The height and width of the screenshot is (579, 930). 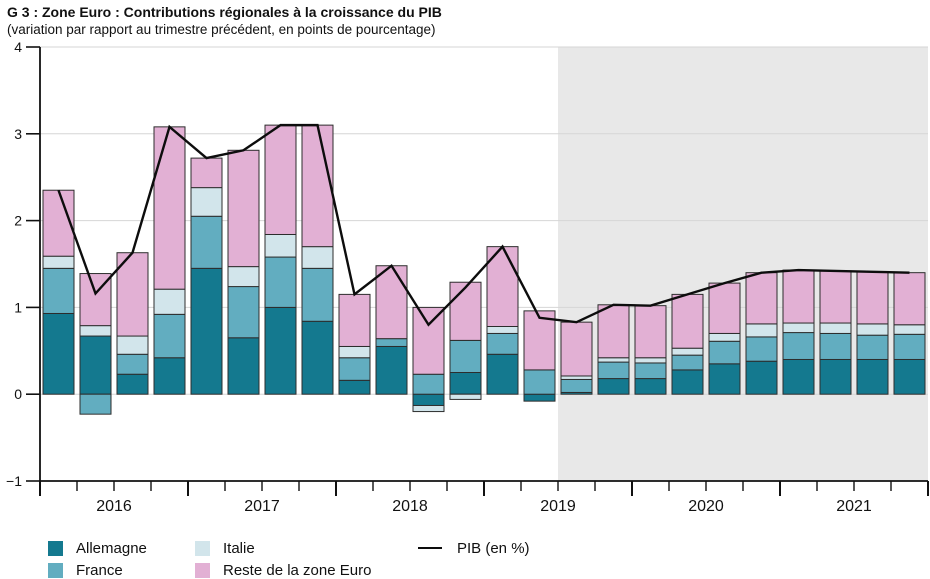 I want to click on y-tick-label: 1, so click(x=18, y=307).